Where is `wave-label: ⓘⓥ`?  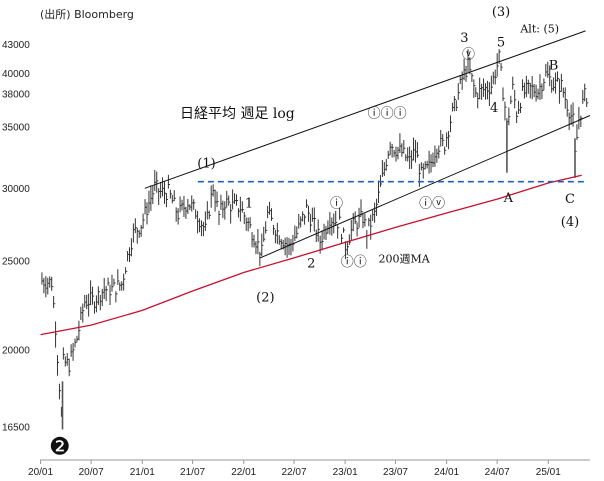
wave-label: ⓘⓥ is located at coordinates (432, 203).